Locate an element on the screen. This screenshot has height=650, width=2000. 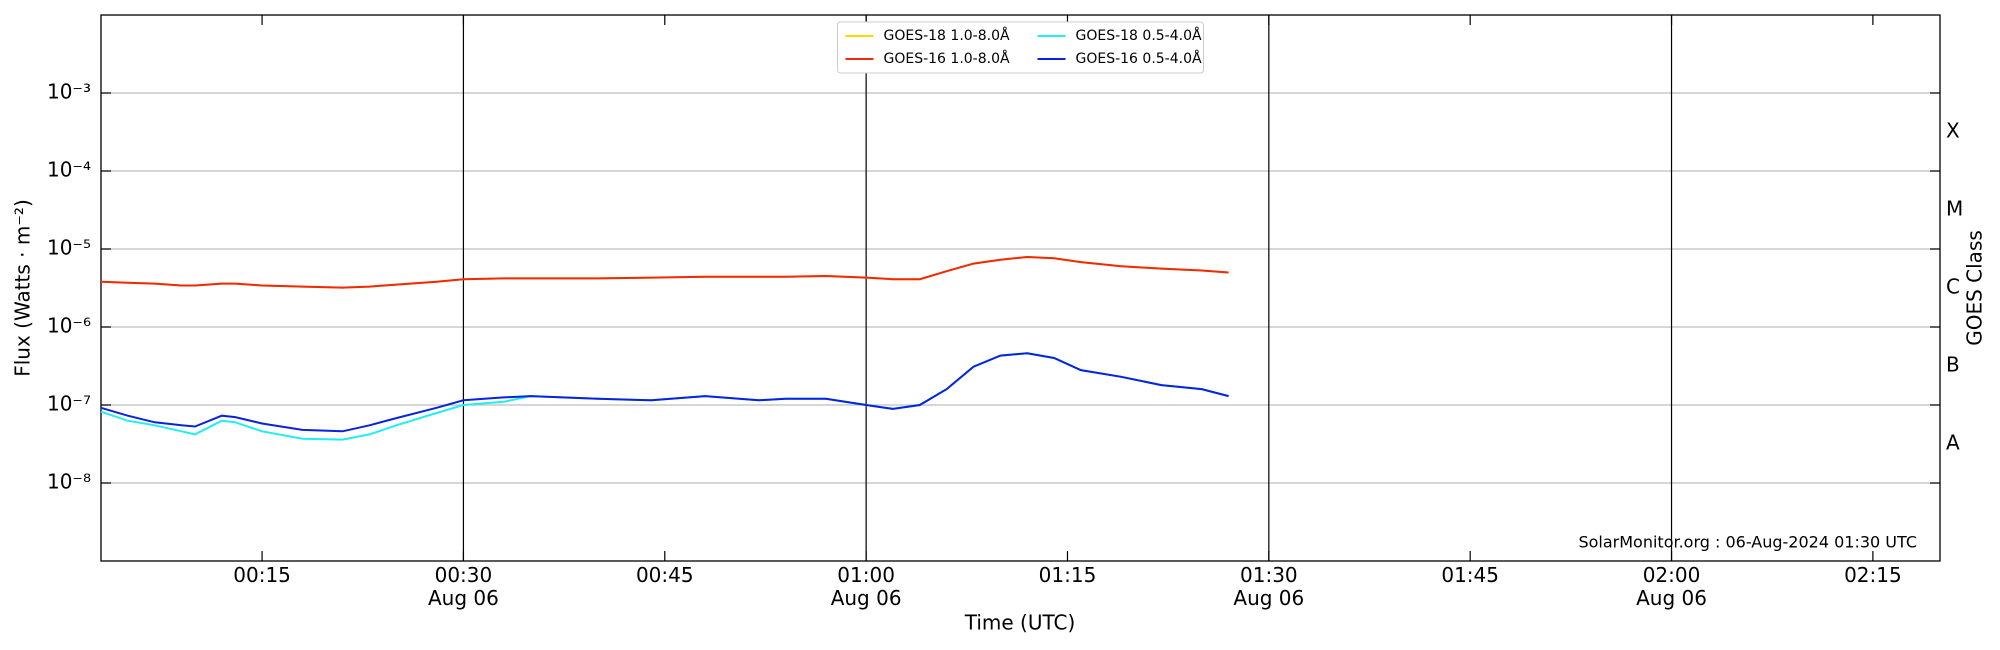
x-axis-label: Time (UTC) is located at coordinates (1020, 623).